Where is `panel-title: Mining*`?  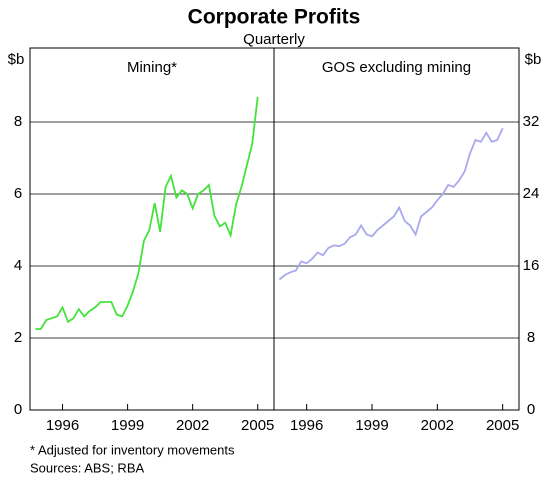 panel-title: Mining* is located at coordinates (152, 67).